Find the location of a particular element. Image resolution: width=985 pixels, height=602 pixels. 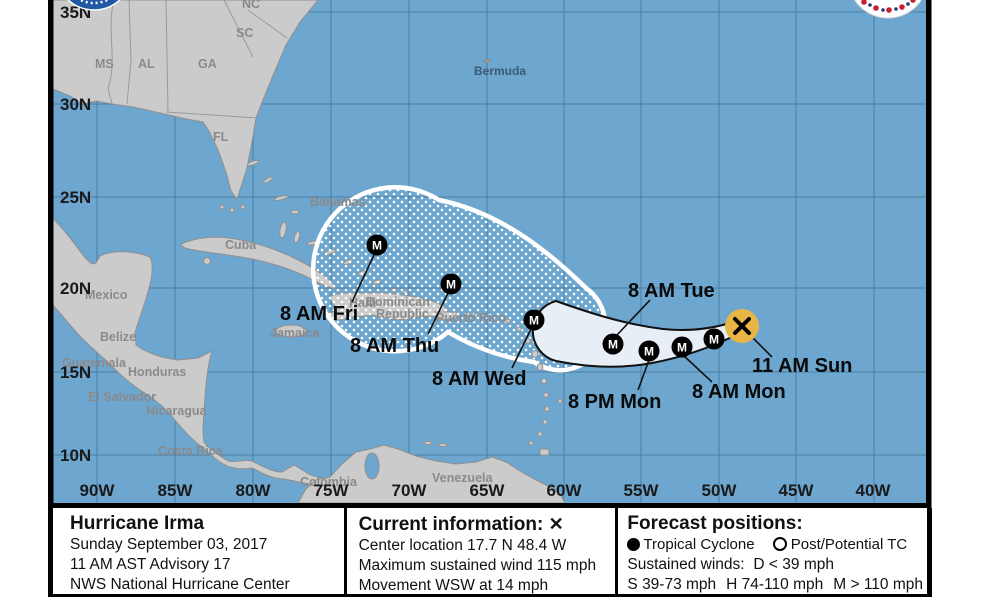

us-state-borders is located at coordinates (197, 59).